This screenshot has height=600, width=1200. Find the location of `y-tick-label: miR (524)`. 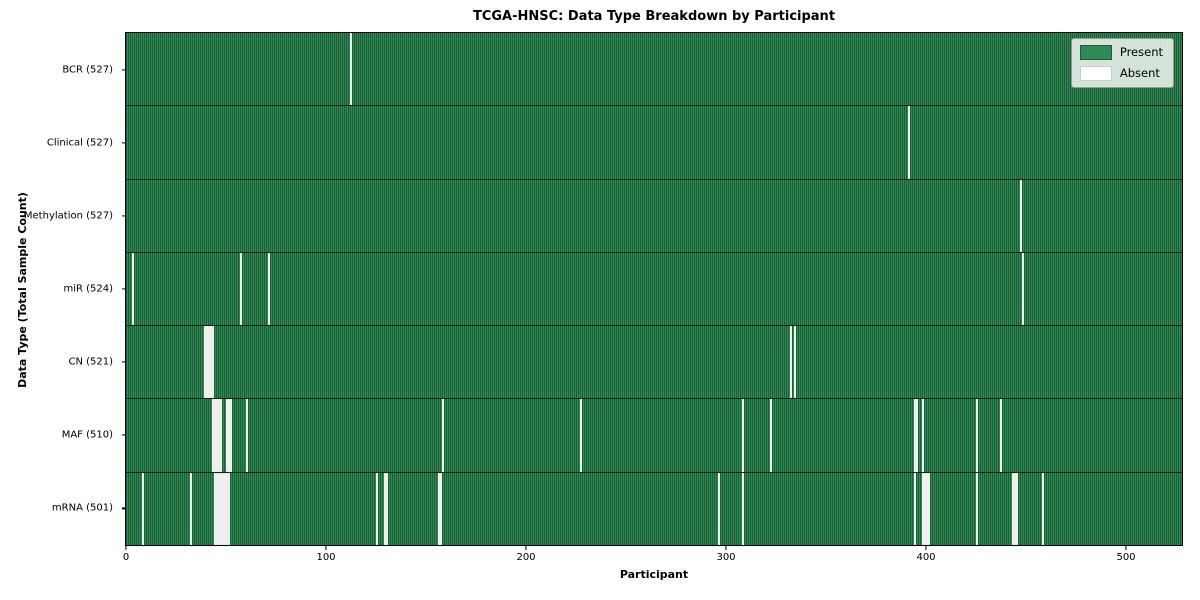

y-tick-label: miR (524) is located at coordinates (88, 289).